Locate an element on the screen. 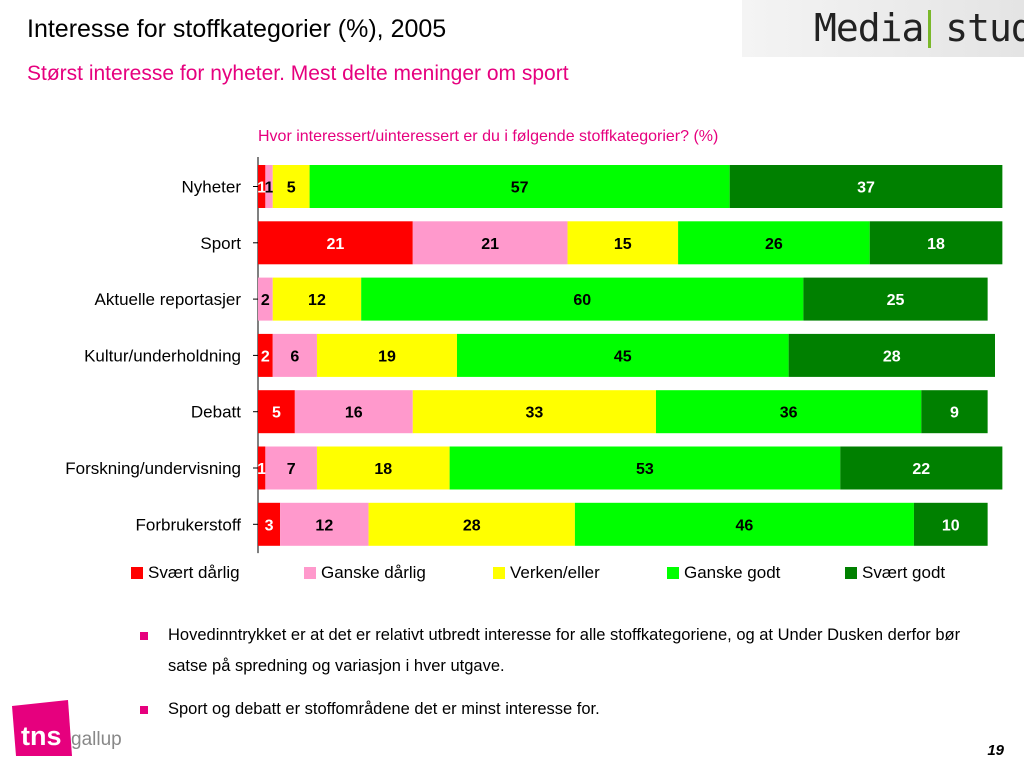 Image resolution: width=1024 pixels, height=768 pixels. data-label: 53 is located at coordinates (645, 469).